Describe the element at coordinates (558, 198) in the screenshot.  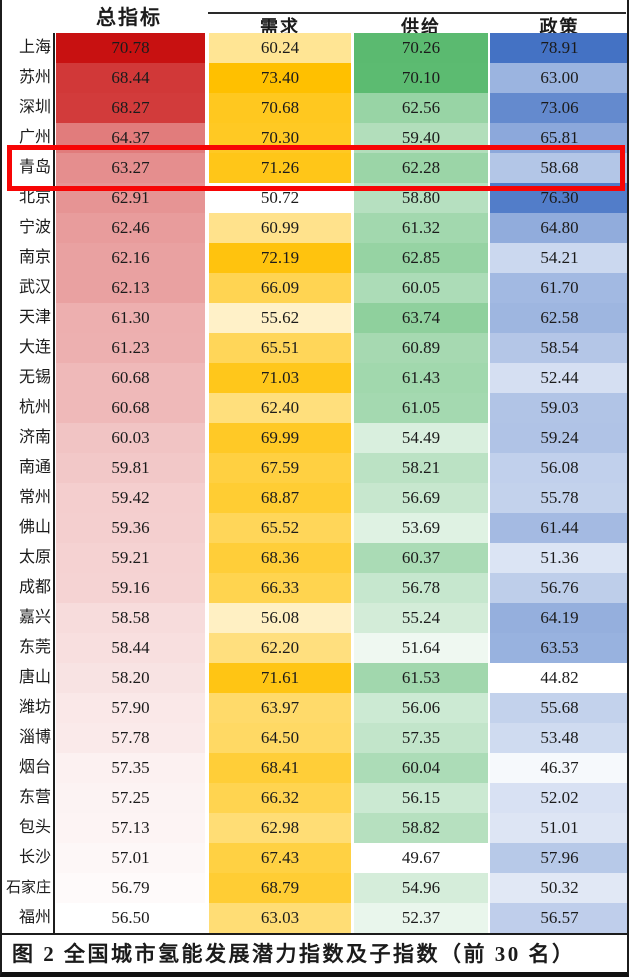
I see `index-value-cell: 76.30` at that location.